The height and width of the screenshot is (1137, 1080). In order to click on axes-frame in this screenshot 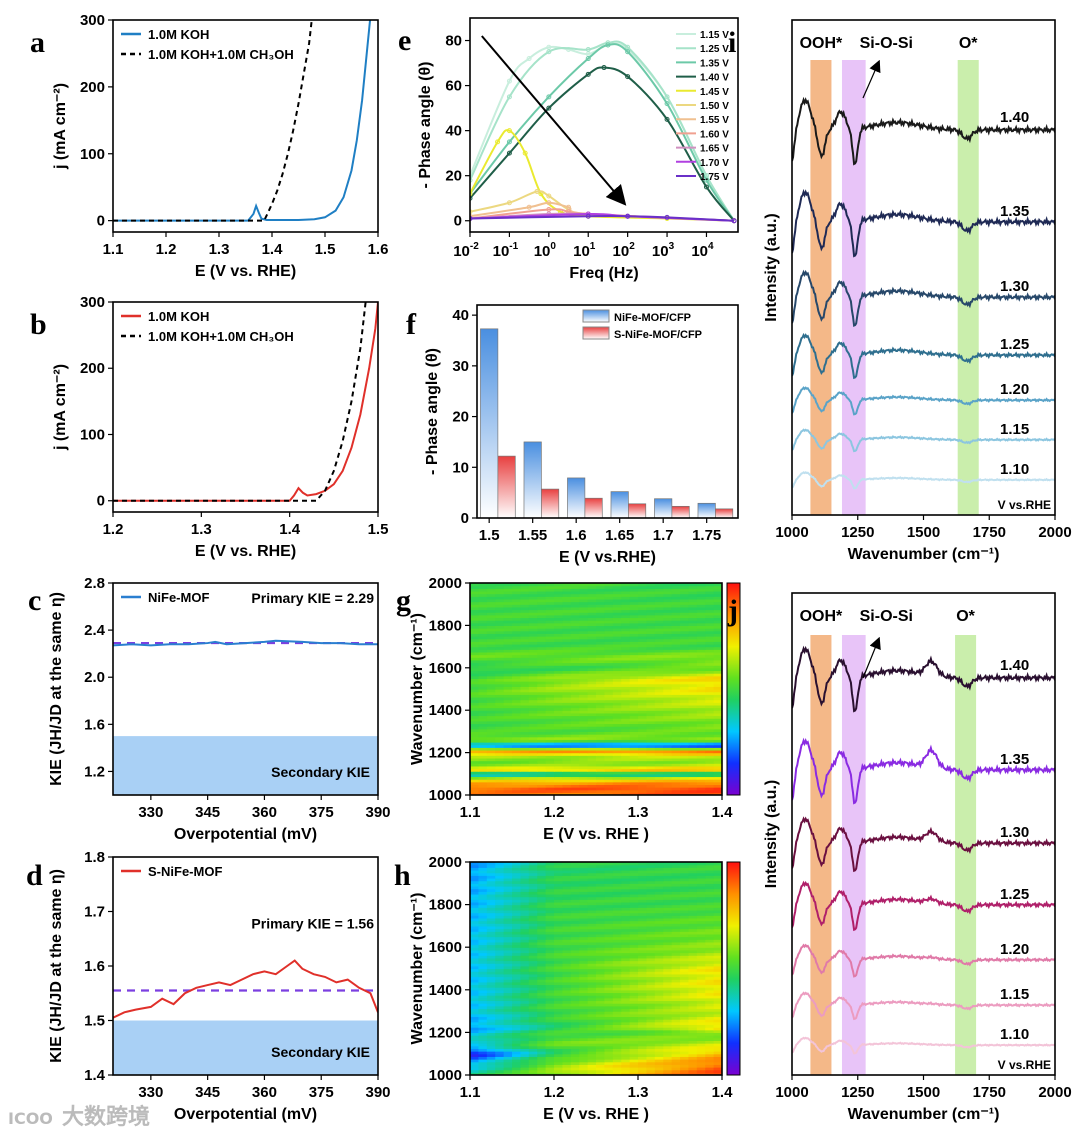, I will do `click(604, 125)`.